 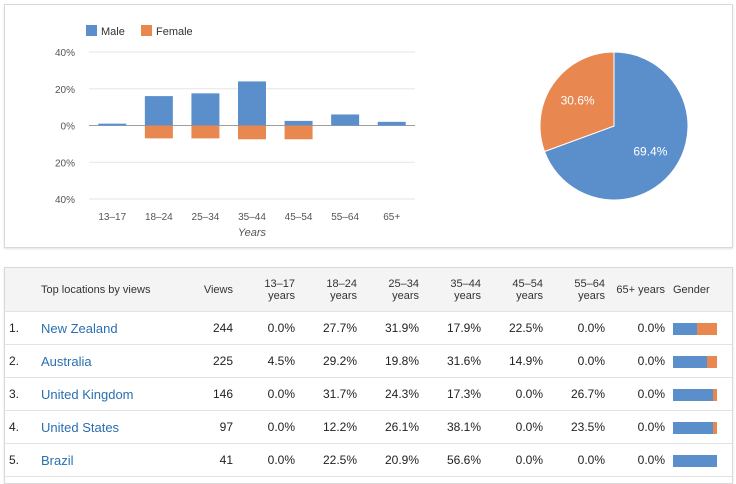 I want to click on x-tick-label: 65+, so click(x=391, y=217).